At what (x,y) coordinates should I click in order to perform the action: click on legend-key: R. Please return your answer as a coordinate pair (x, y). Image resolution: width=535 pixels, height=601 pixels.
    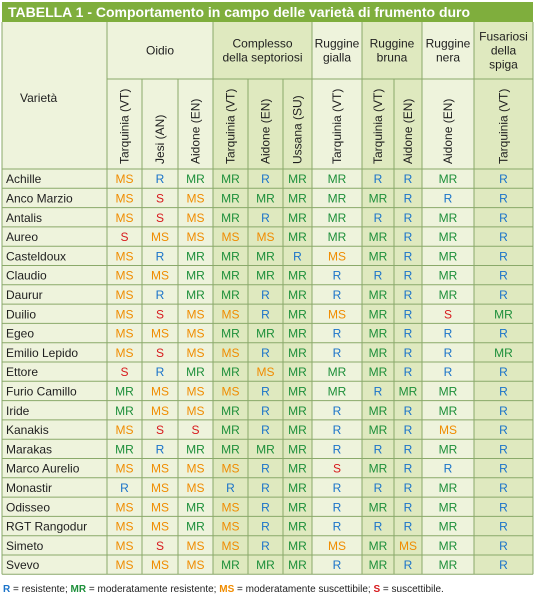
    Looking at the image, I should click on (7, 589).